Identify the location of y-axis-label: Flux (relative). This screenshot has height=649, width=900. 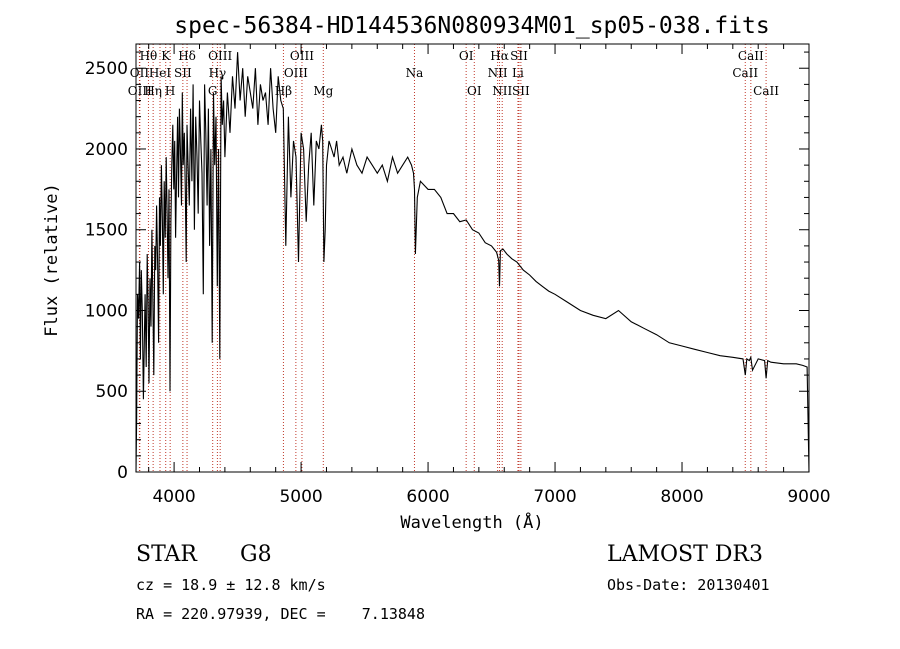
(52, 260).